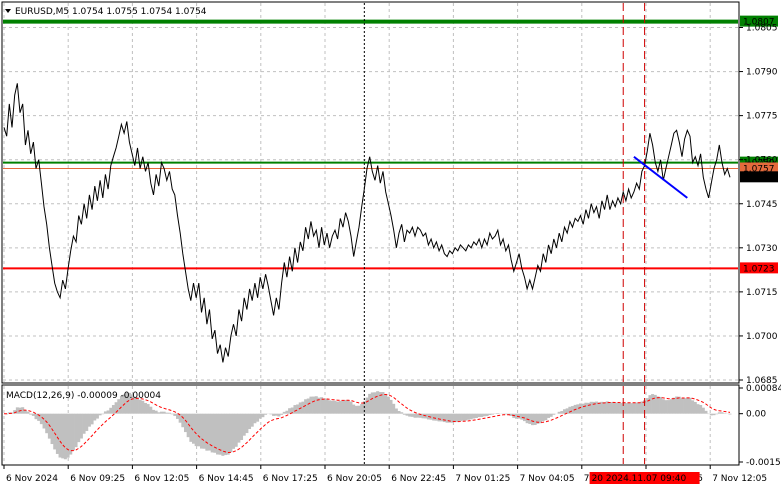 The width and height of the screenshot is (781, 489). What do you see at coordinates (739, 479) in the screenshot?
I see `x-tick-label: 7 Nov 12:05` at bounding box center [739, 479].